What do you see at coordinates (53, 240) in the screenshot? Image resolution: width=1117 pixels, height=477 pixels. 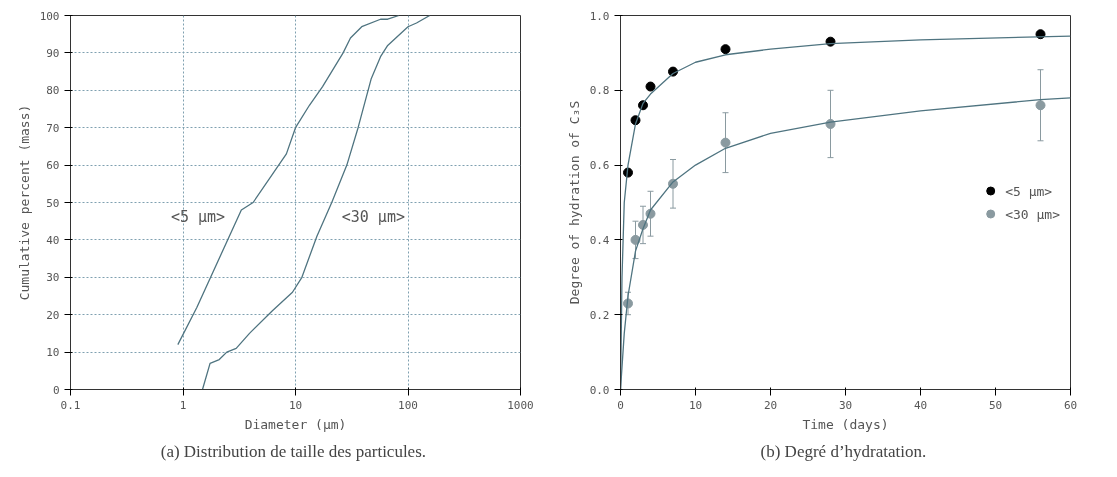 I see `y-tick-label: 40` at bounding box center [53, 240].